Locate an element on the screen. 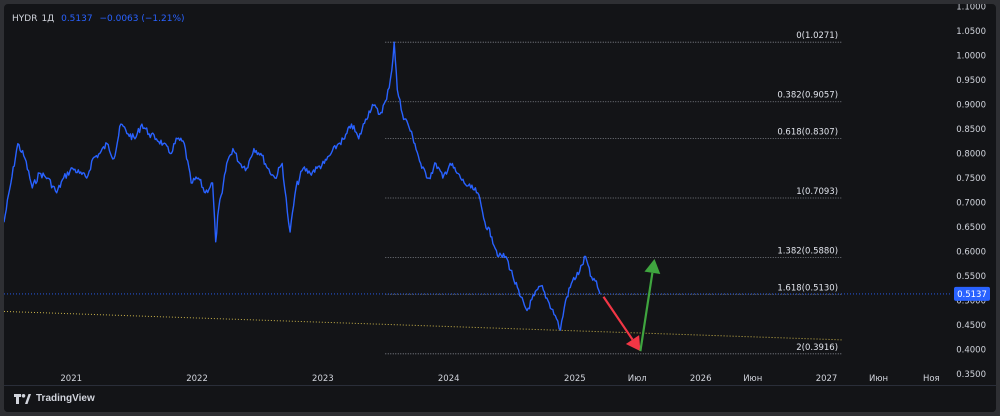  fib-level-label: 0.618(0.8307) is located at coordinates (807, 132).